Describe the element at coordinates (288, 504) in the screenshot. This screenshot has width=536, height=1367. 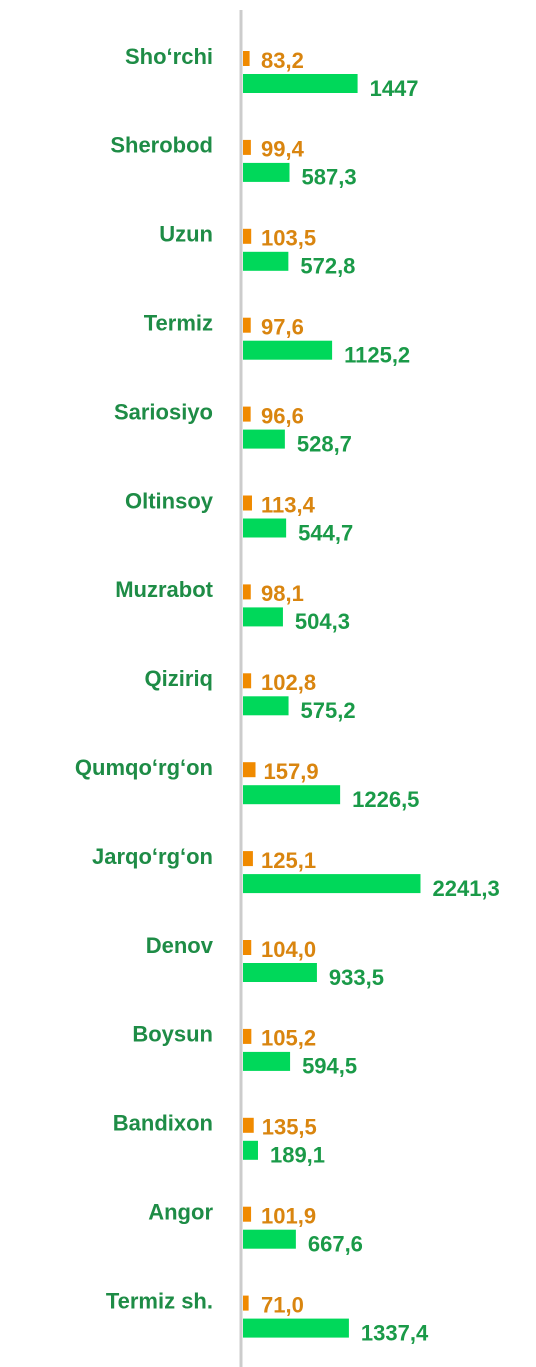
I see `value-label: 113,4` at that location.